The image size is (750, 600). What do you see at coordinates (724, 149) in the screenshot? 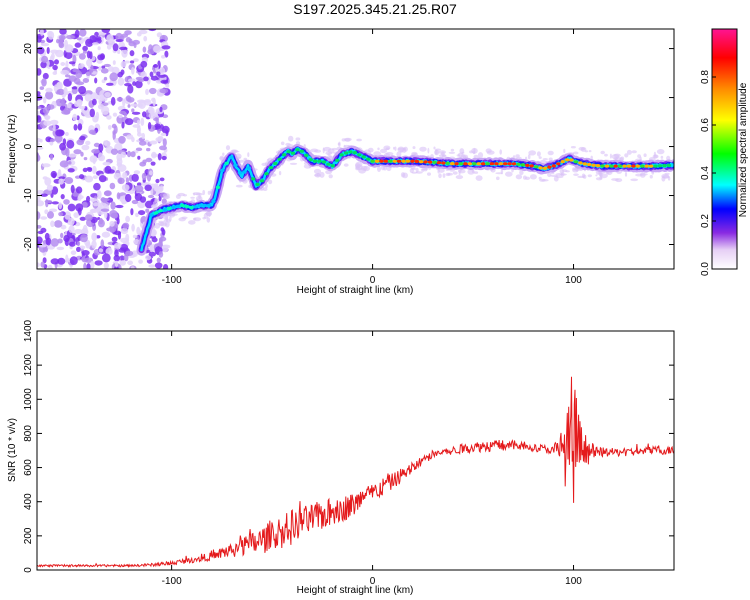
I see `colorbar-gradient` at bounding box center [724, 149].